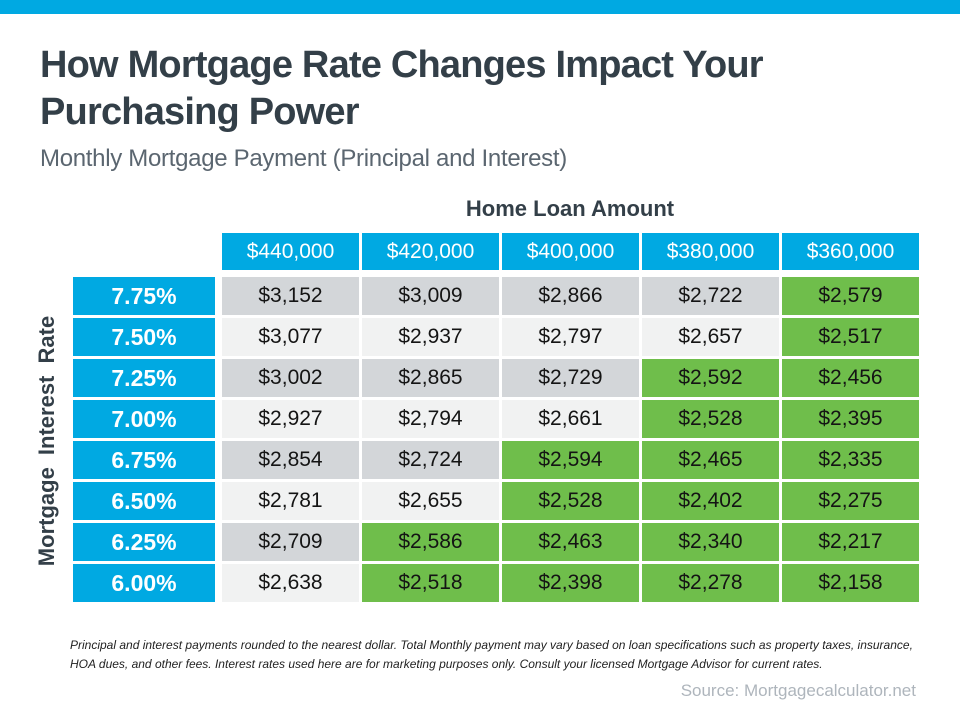 This screenshot has width=960, height=720. I want to click on row-group-label: Mortgage Interest Rate, so click(46, 441).